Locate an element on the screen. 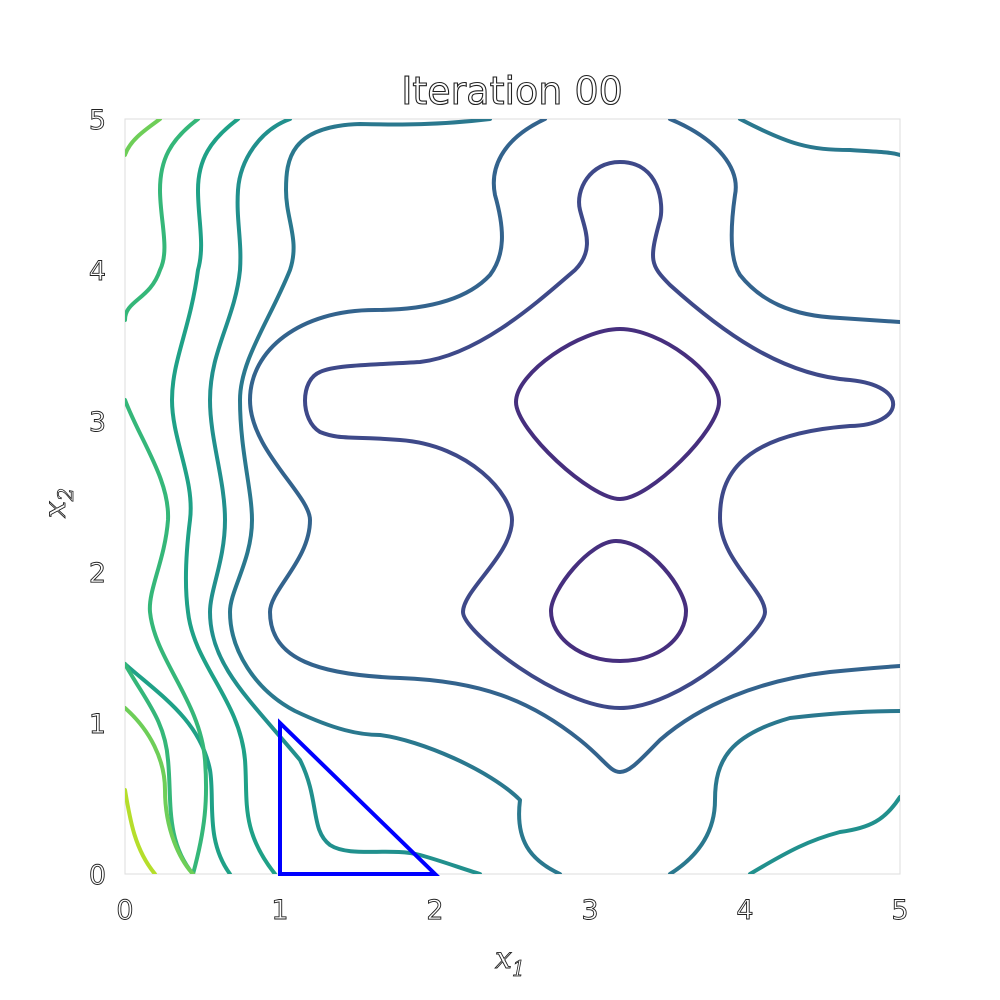 This screenshot has height=1000, width=1000. y-tick-label: 3 is located at coordinates (97, 422).